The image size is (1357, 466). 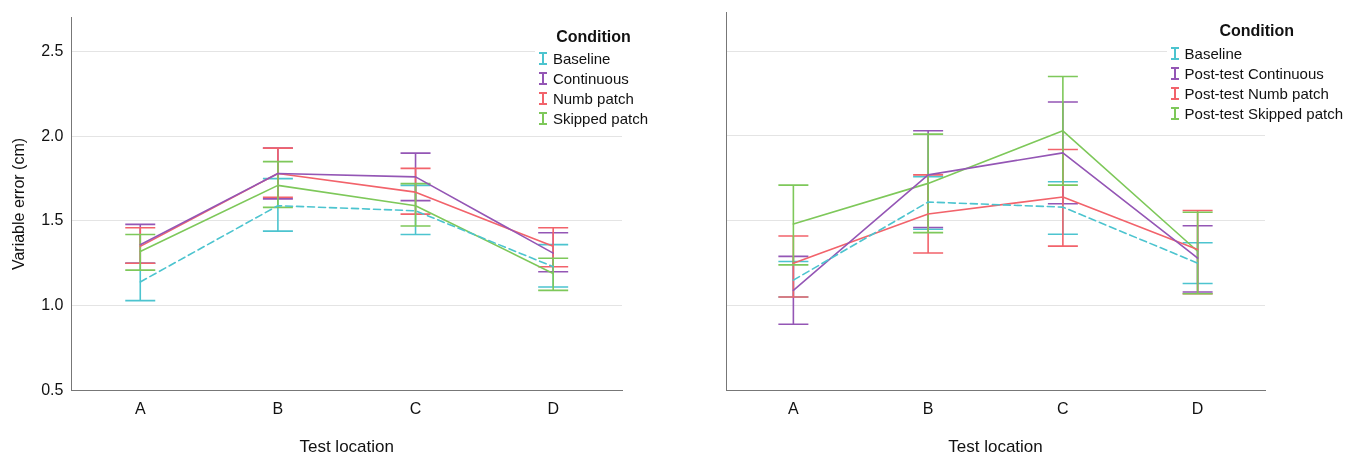 I want to click on y-tick-label: 0.5, so click(x=52, y=389).